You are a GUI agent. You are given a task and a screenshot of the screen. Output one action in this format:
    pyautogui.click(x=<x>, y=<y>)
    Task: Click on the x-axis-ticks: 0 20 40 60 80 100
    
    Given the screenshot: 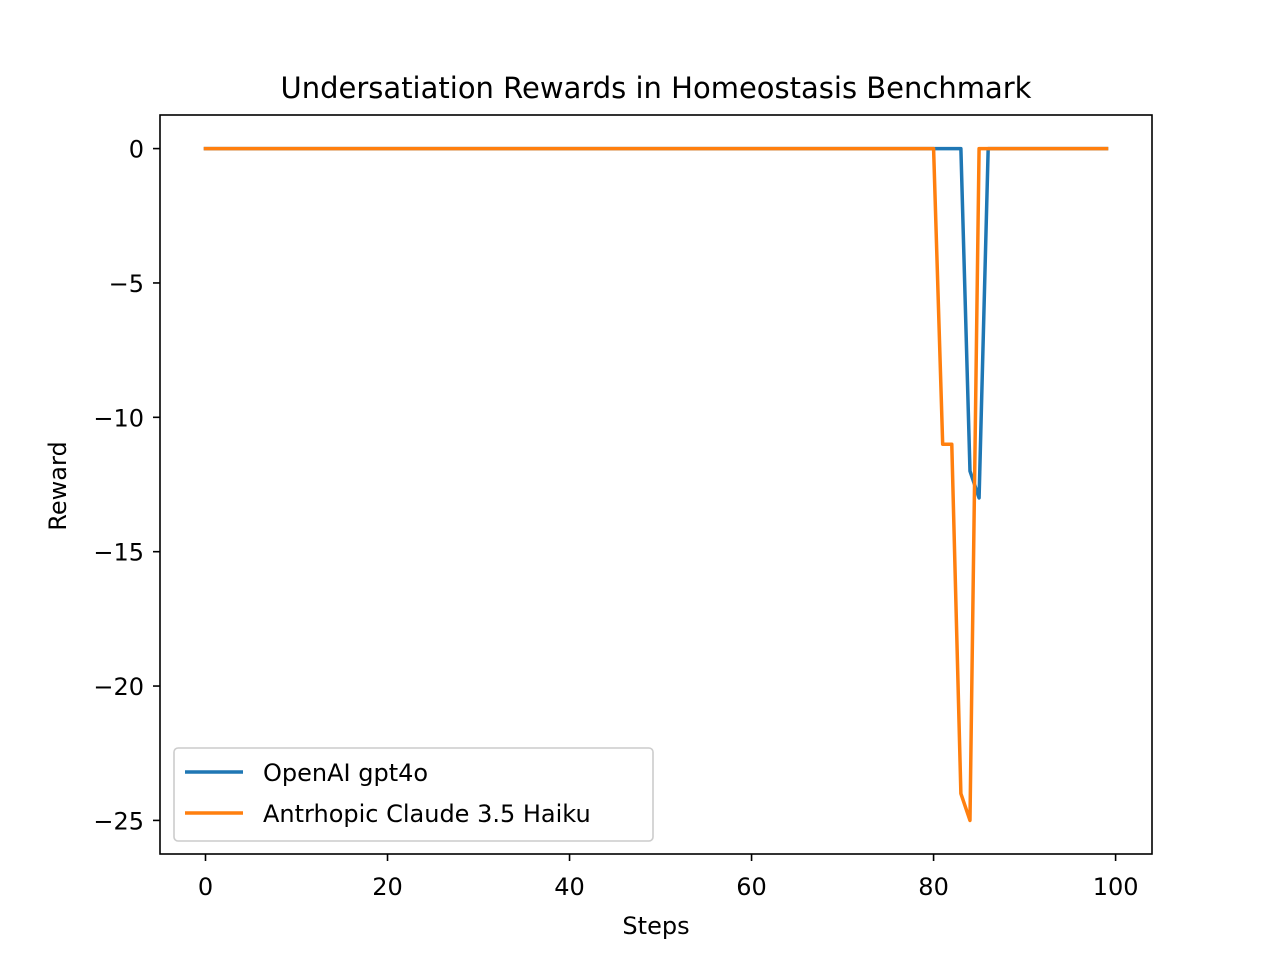 What is the action you would take?
    pyautogui.click(x=668, y=877)
    